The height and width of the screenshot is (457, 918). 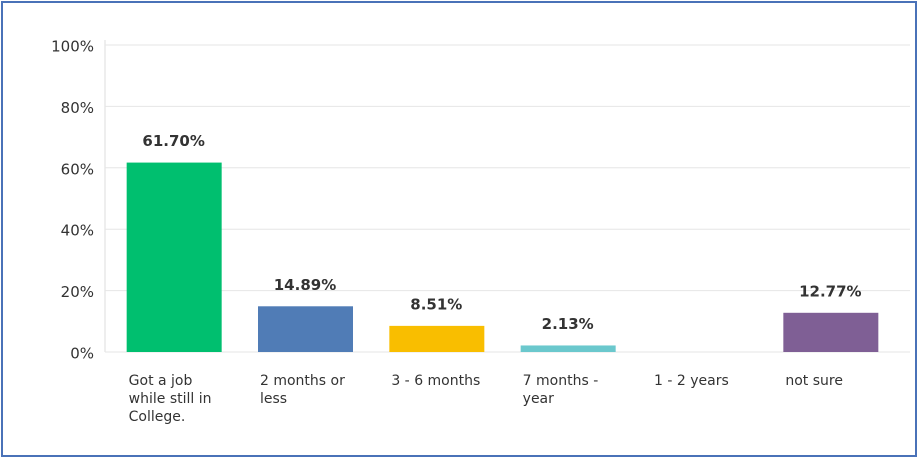 I want to click on x-tick-label: Got a job while still in College., so click(x=170, y=399).